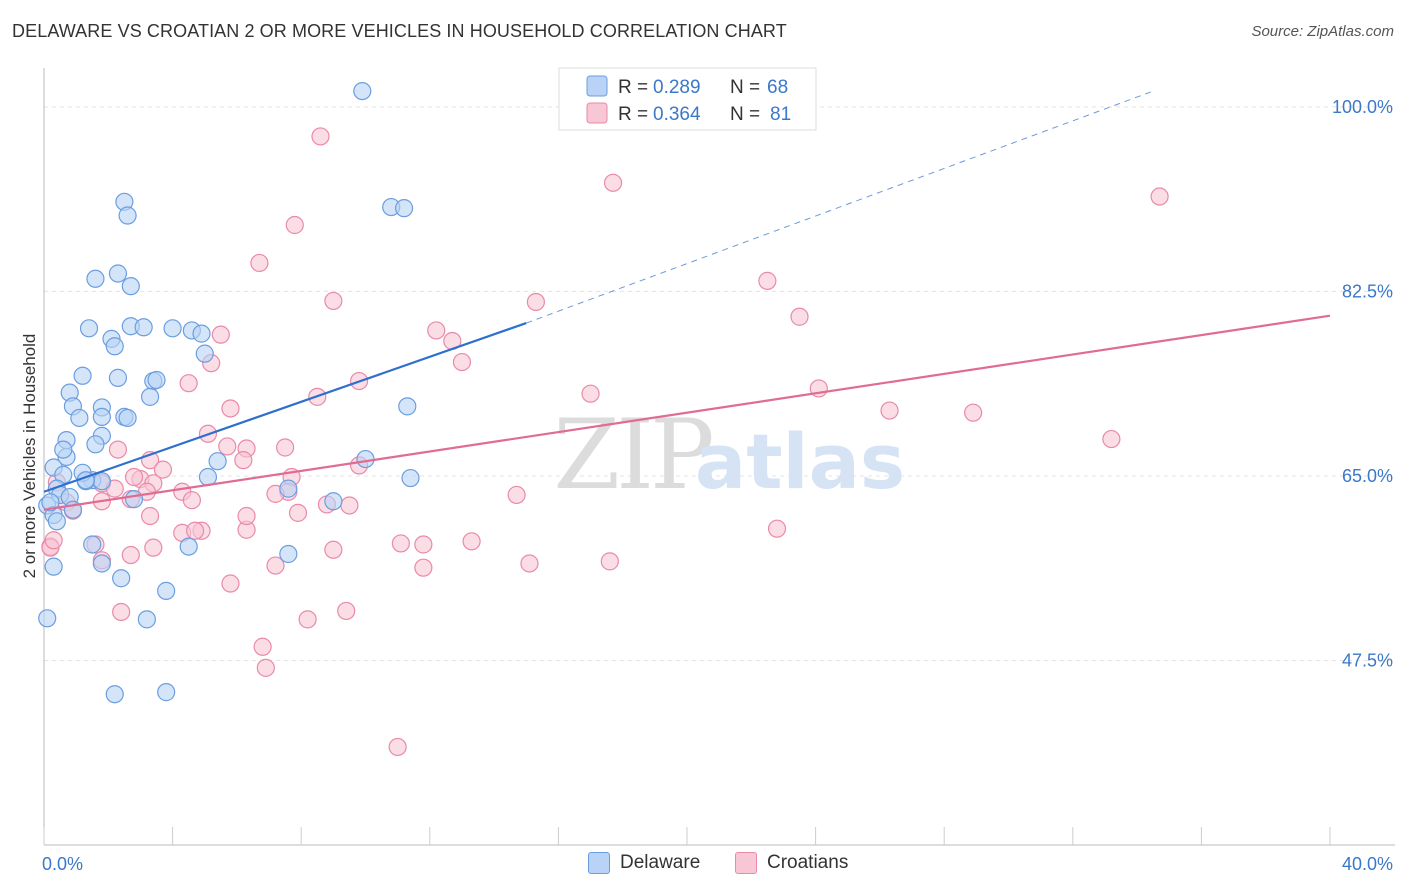 This screenshot has height=892, width=1406. What do you see at coordinates (285, 407) in the screenshot?
I see `delaware-trend-line` at bounding box center [285, 407].